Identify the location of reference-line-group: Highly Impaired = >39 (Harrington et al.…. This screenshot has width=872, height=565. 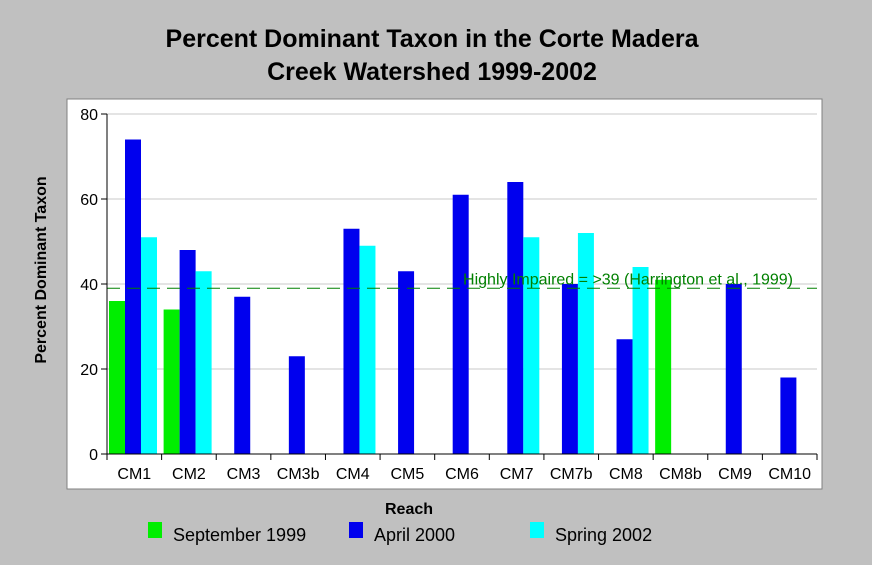
(462, 280).